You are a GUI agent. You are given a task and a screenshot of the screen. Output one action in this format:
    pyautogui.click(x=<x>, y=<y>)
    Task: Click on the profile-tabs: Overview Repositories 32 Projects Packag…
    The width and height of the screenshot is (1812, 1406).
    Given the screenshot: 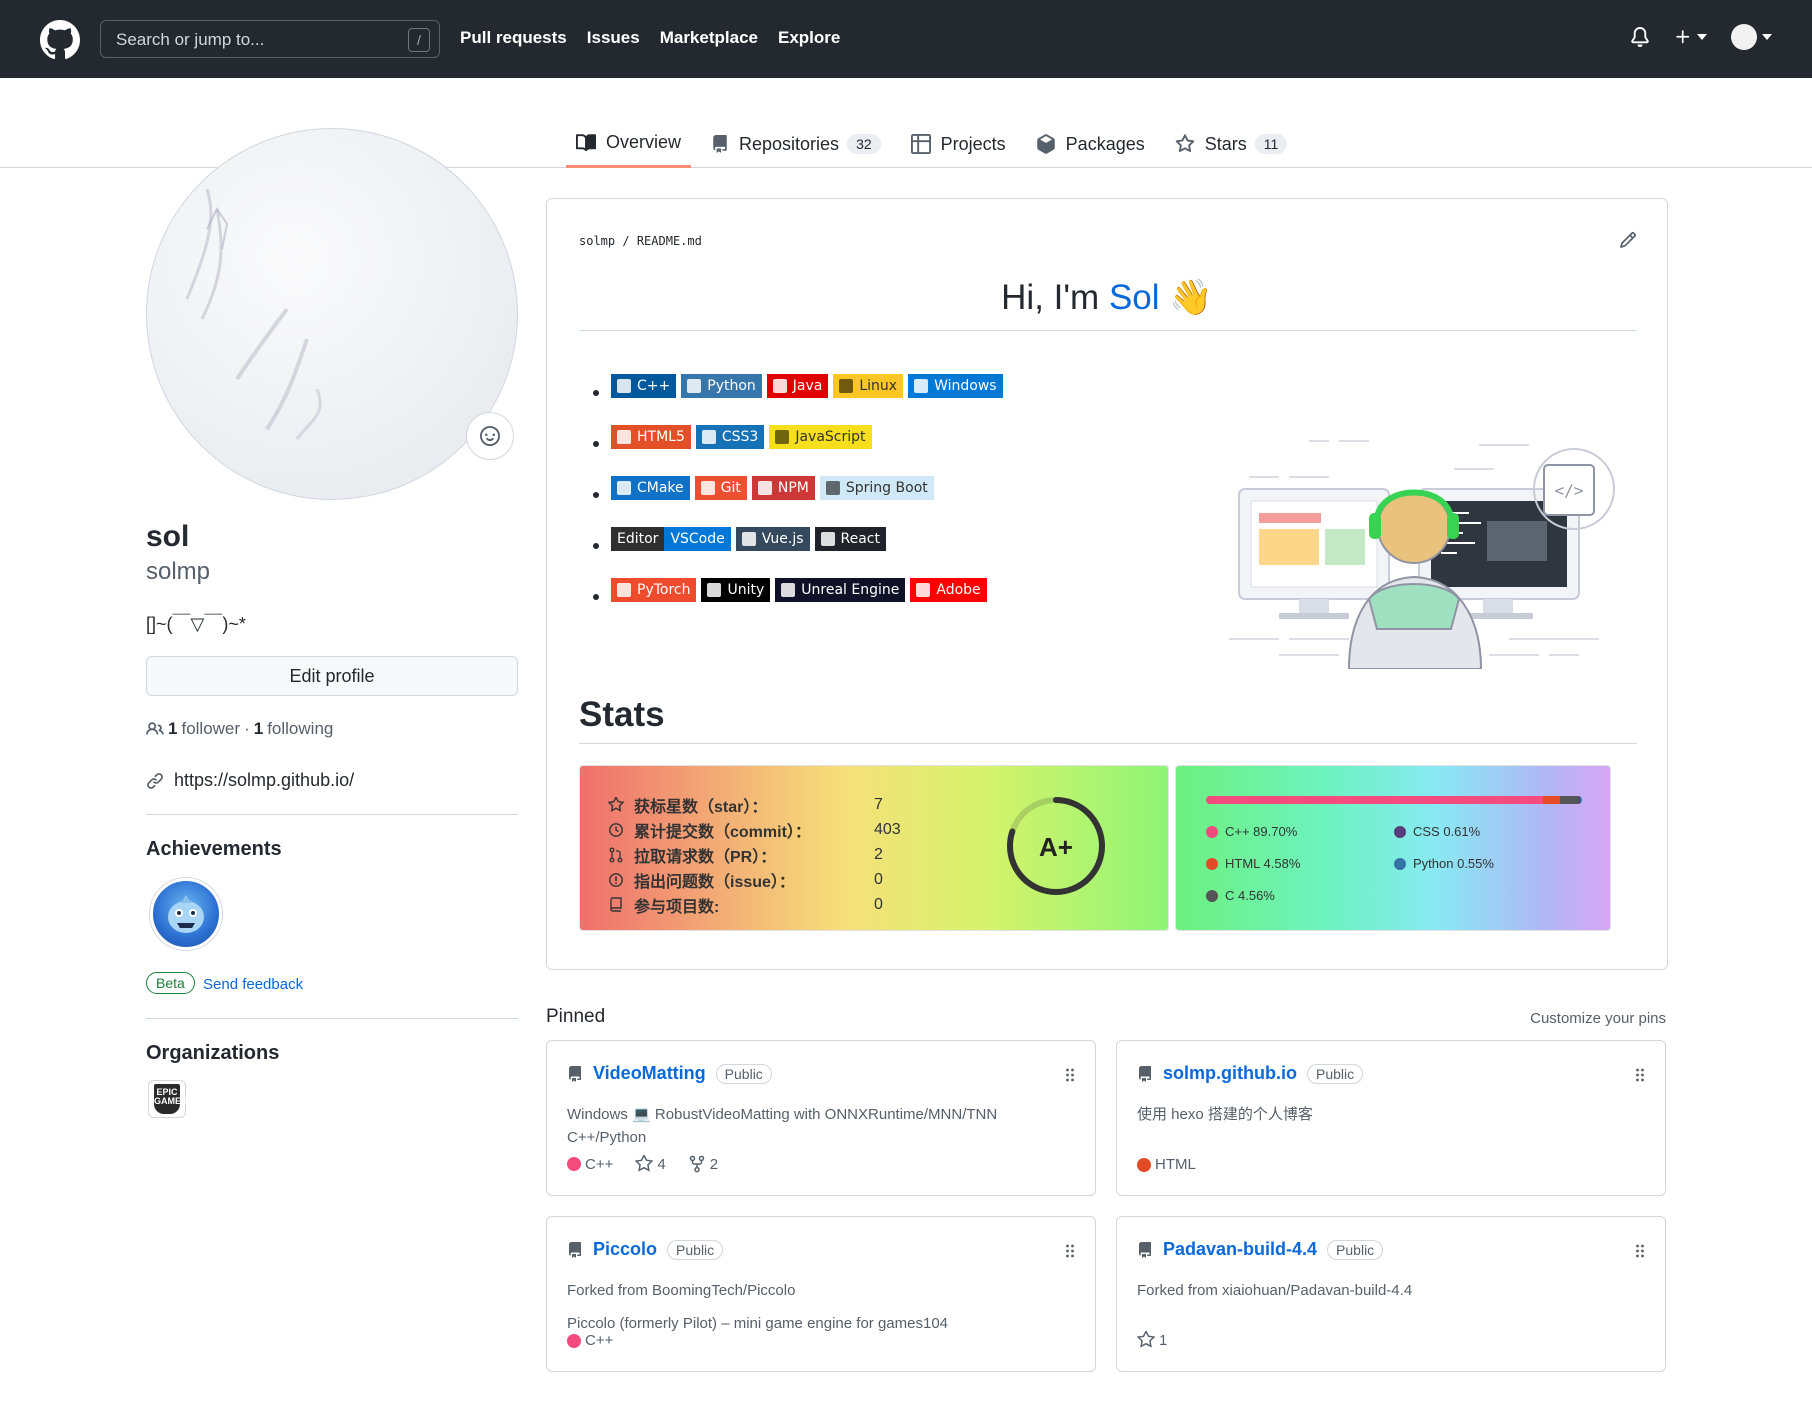 What is the action you would take?
    pyautogui.click(x=936, y=144)
    